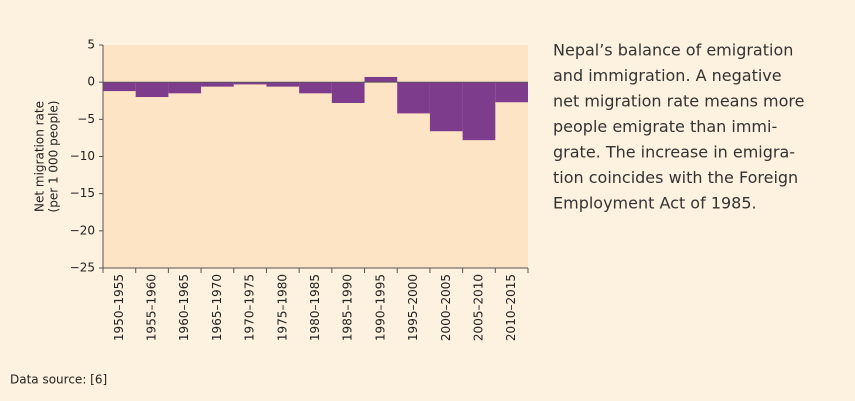 Image resolution: width=855 pixels, height=401 pixels. Describe the element at coordinates (674, 152) in the screenshot. I see `caption-line: grate. The increase in emigra-` at that location.